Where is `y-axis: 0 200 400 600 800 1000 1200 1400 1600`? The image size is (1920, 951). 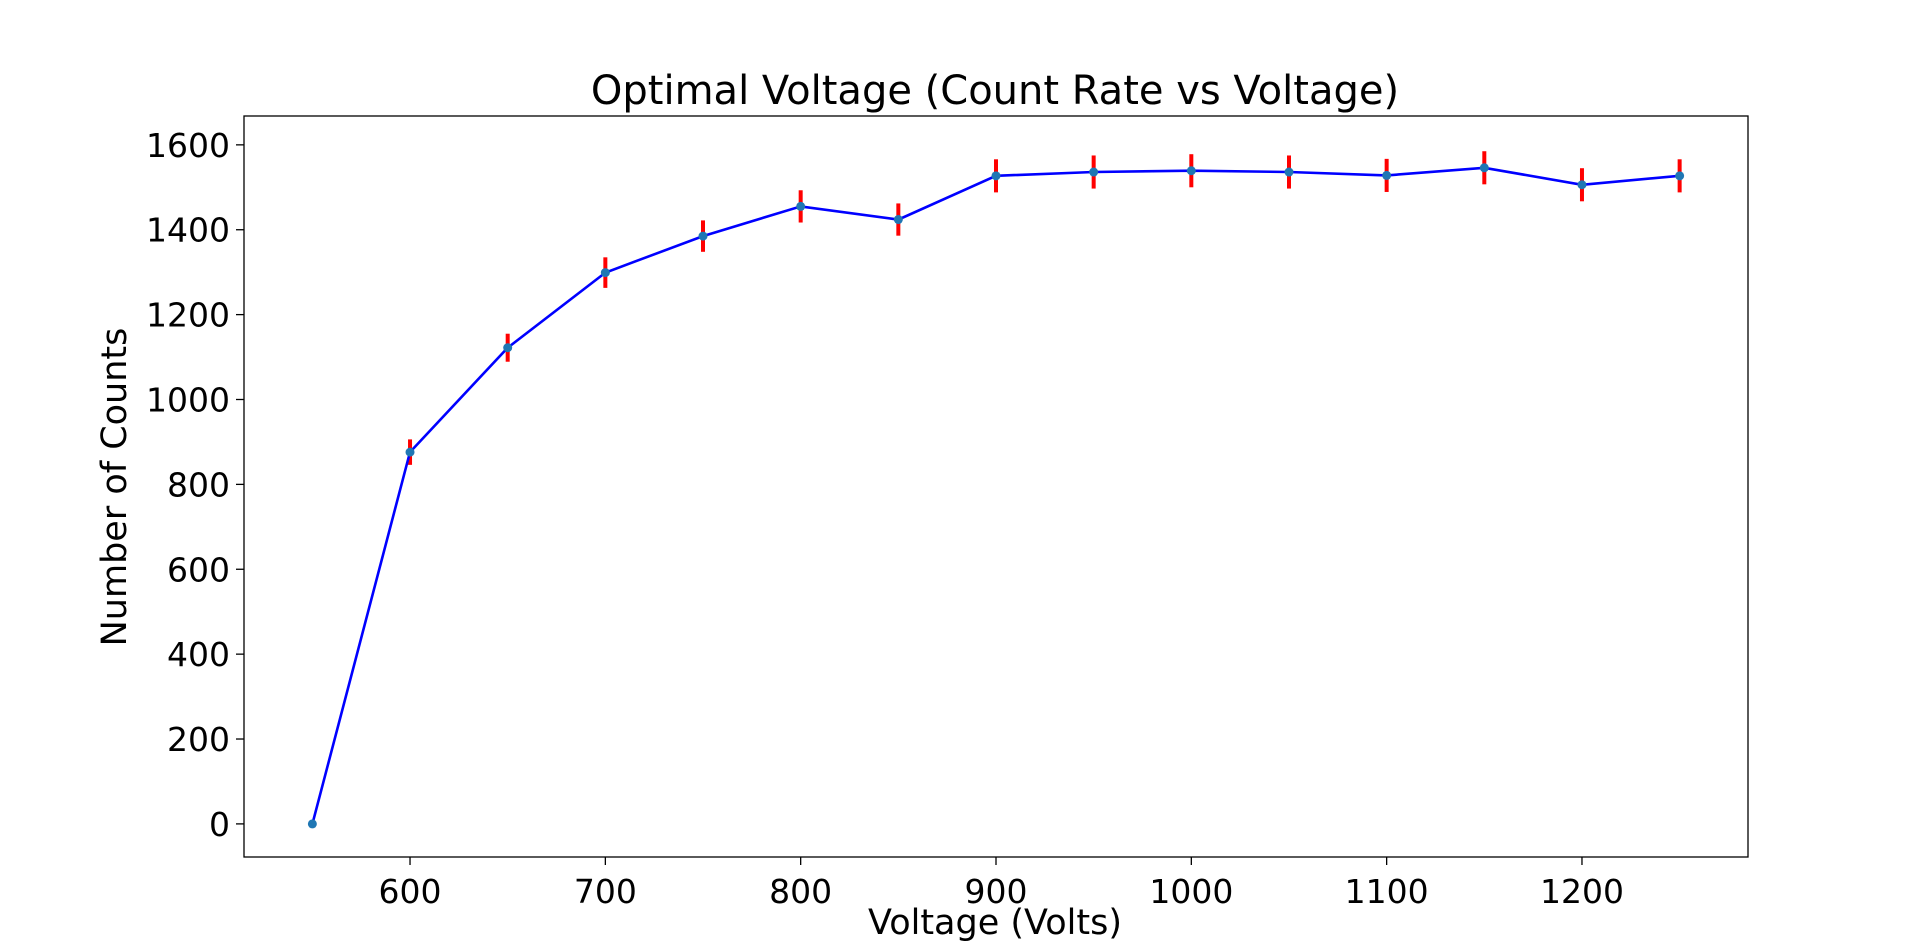
y-axis: 0 200 400 600 800 1000 1200 1400 1600 is located at coordinates (195, 485).